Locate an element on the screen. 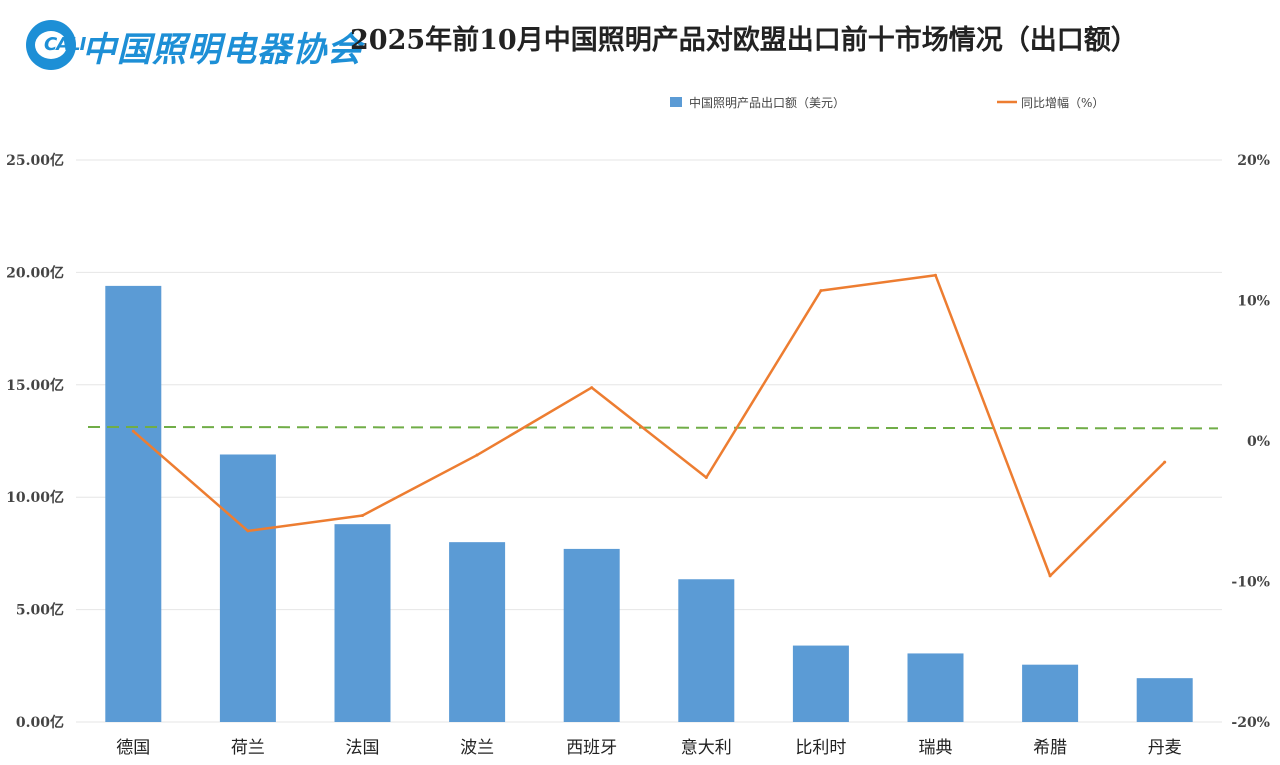  x-tick-label: 意大利 is located at coordinates (706, 748).